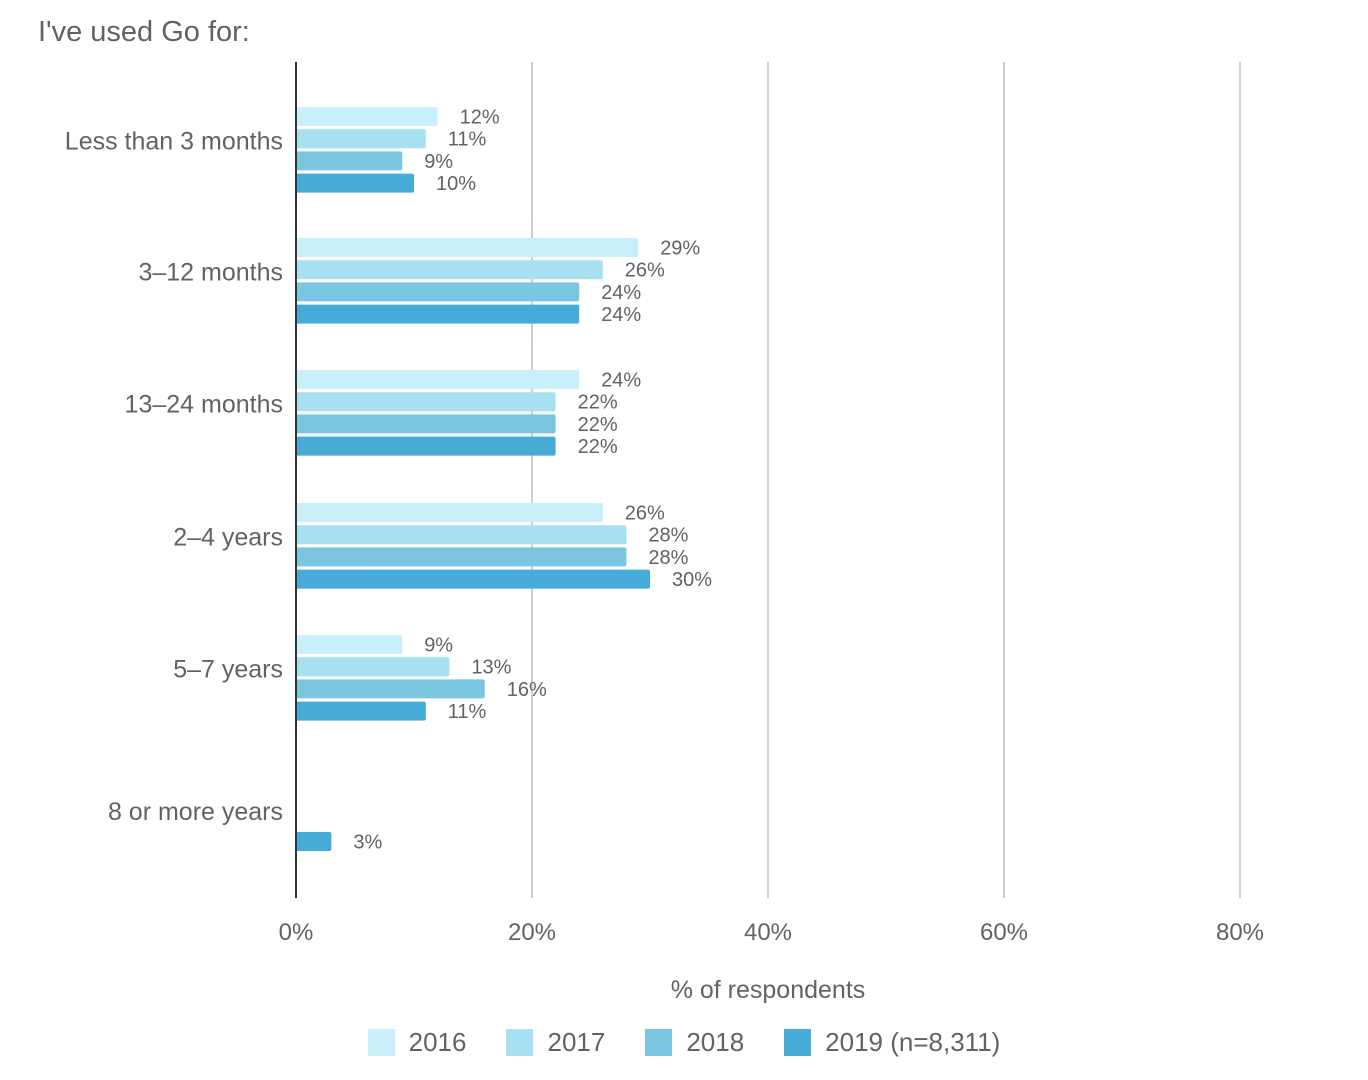 The height and width of the screenshot is (1080, 1368). Describe the element at coordinates (480, 118) in the screenshot. I see `data-label: 12%` at that location.